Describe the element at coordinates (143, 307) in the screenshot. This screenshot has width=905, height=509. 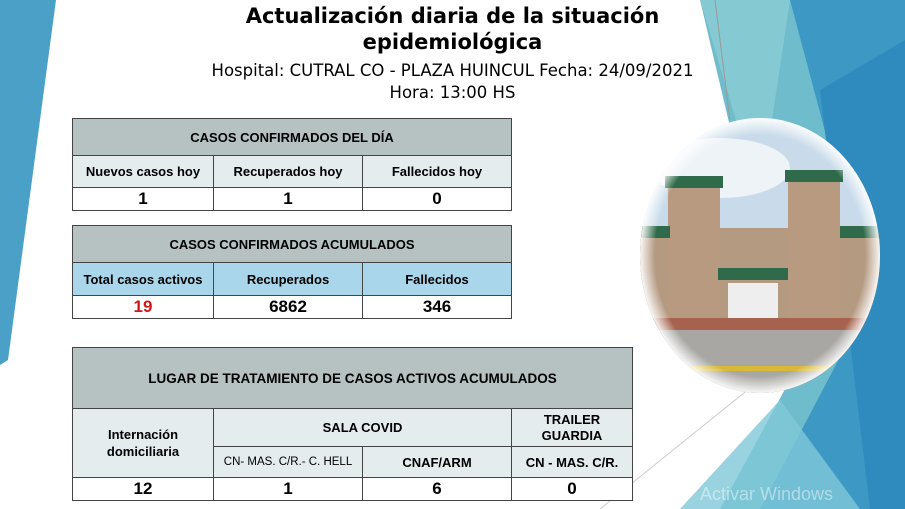
I see `active-cases-value: 19` at that location.